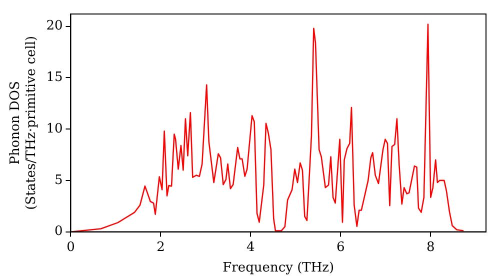  What do you see at coordinates (54, 78) in the screenshot?
I see `y-tick-label: 15` at bounding box center [54, 78].